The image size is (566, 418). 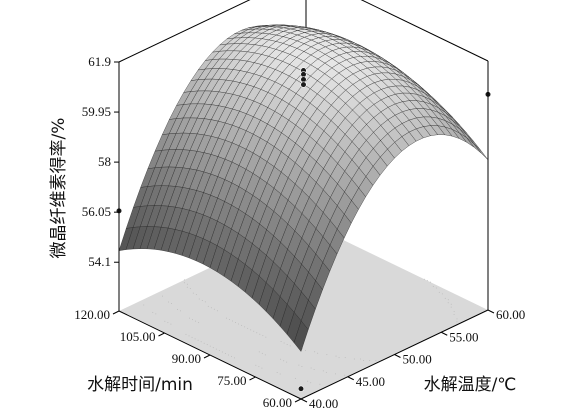 What do you see at coordinates (463, 336) in the screenshot?
I see `y-tick-label: 55.00` at bounding box center [463, 336].